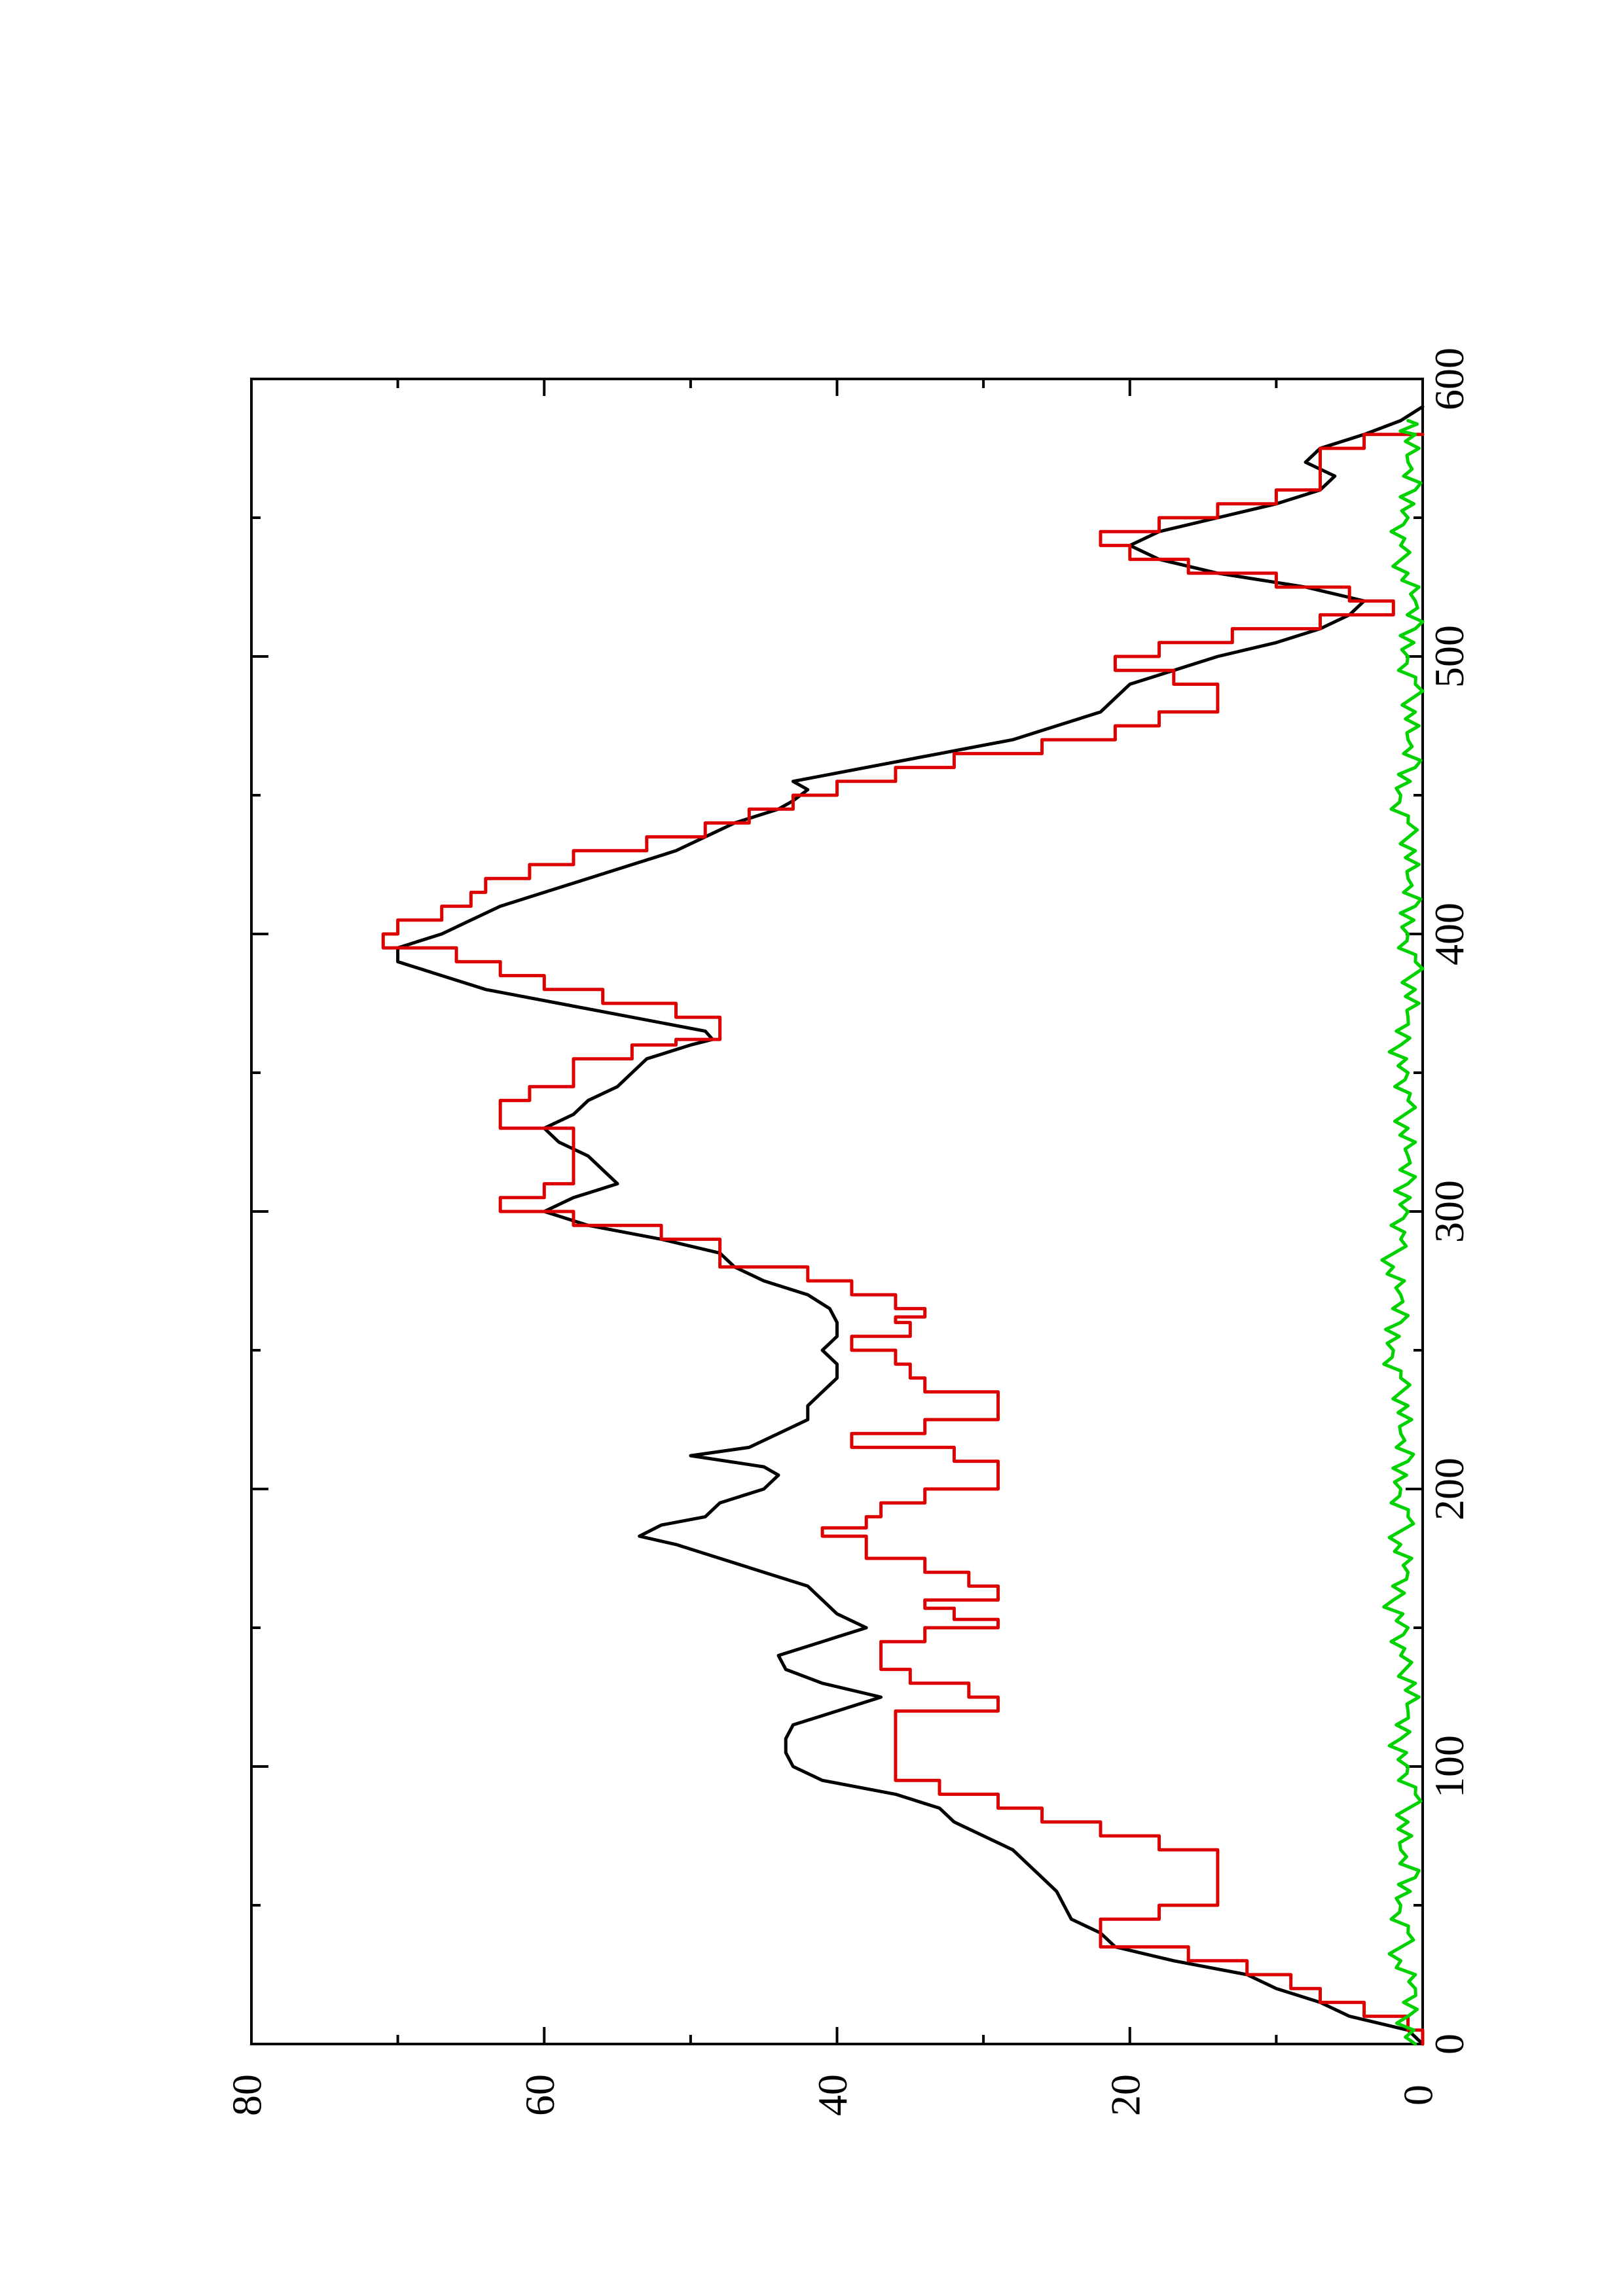  I want to click on x-tick-label: 200, so click(1449, 1489).